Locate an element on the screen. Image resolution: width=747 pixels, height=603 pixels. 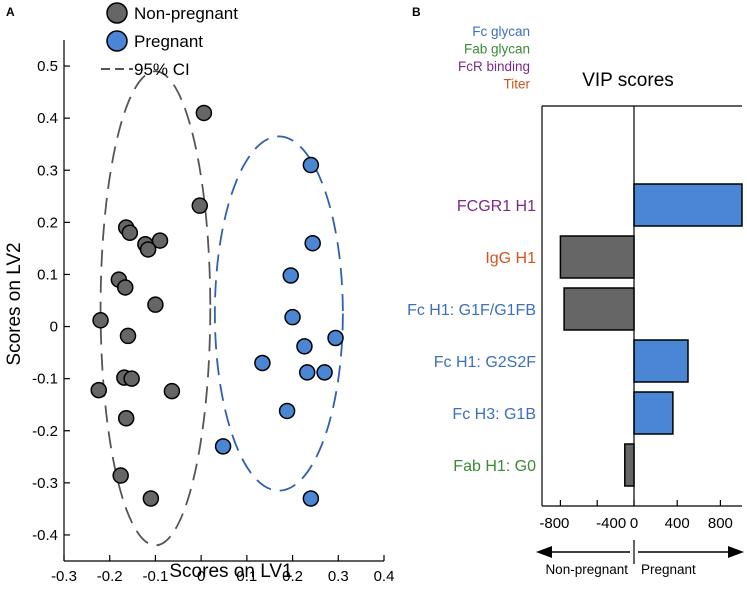
panel-b-label: B is located at coordinates (416, 12).